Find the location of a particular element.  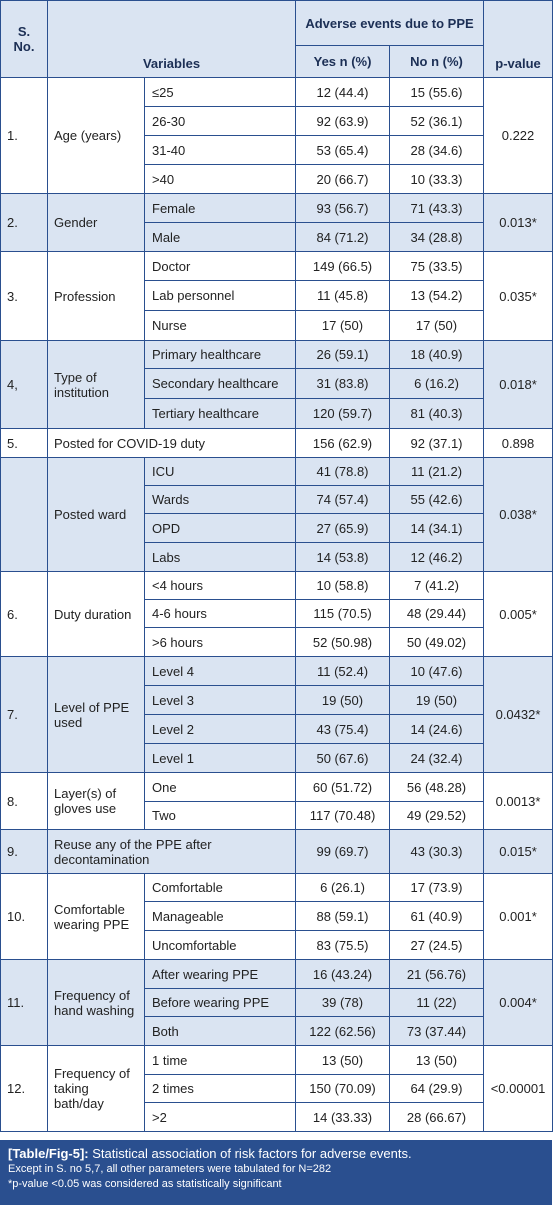

table-row: Nurse 17 (50) 17 (50) is located at coordinates (277, 325).